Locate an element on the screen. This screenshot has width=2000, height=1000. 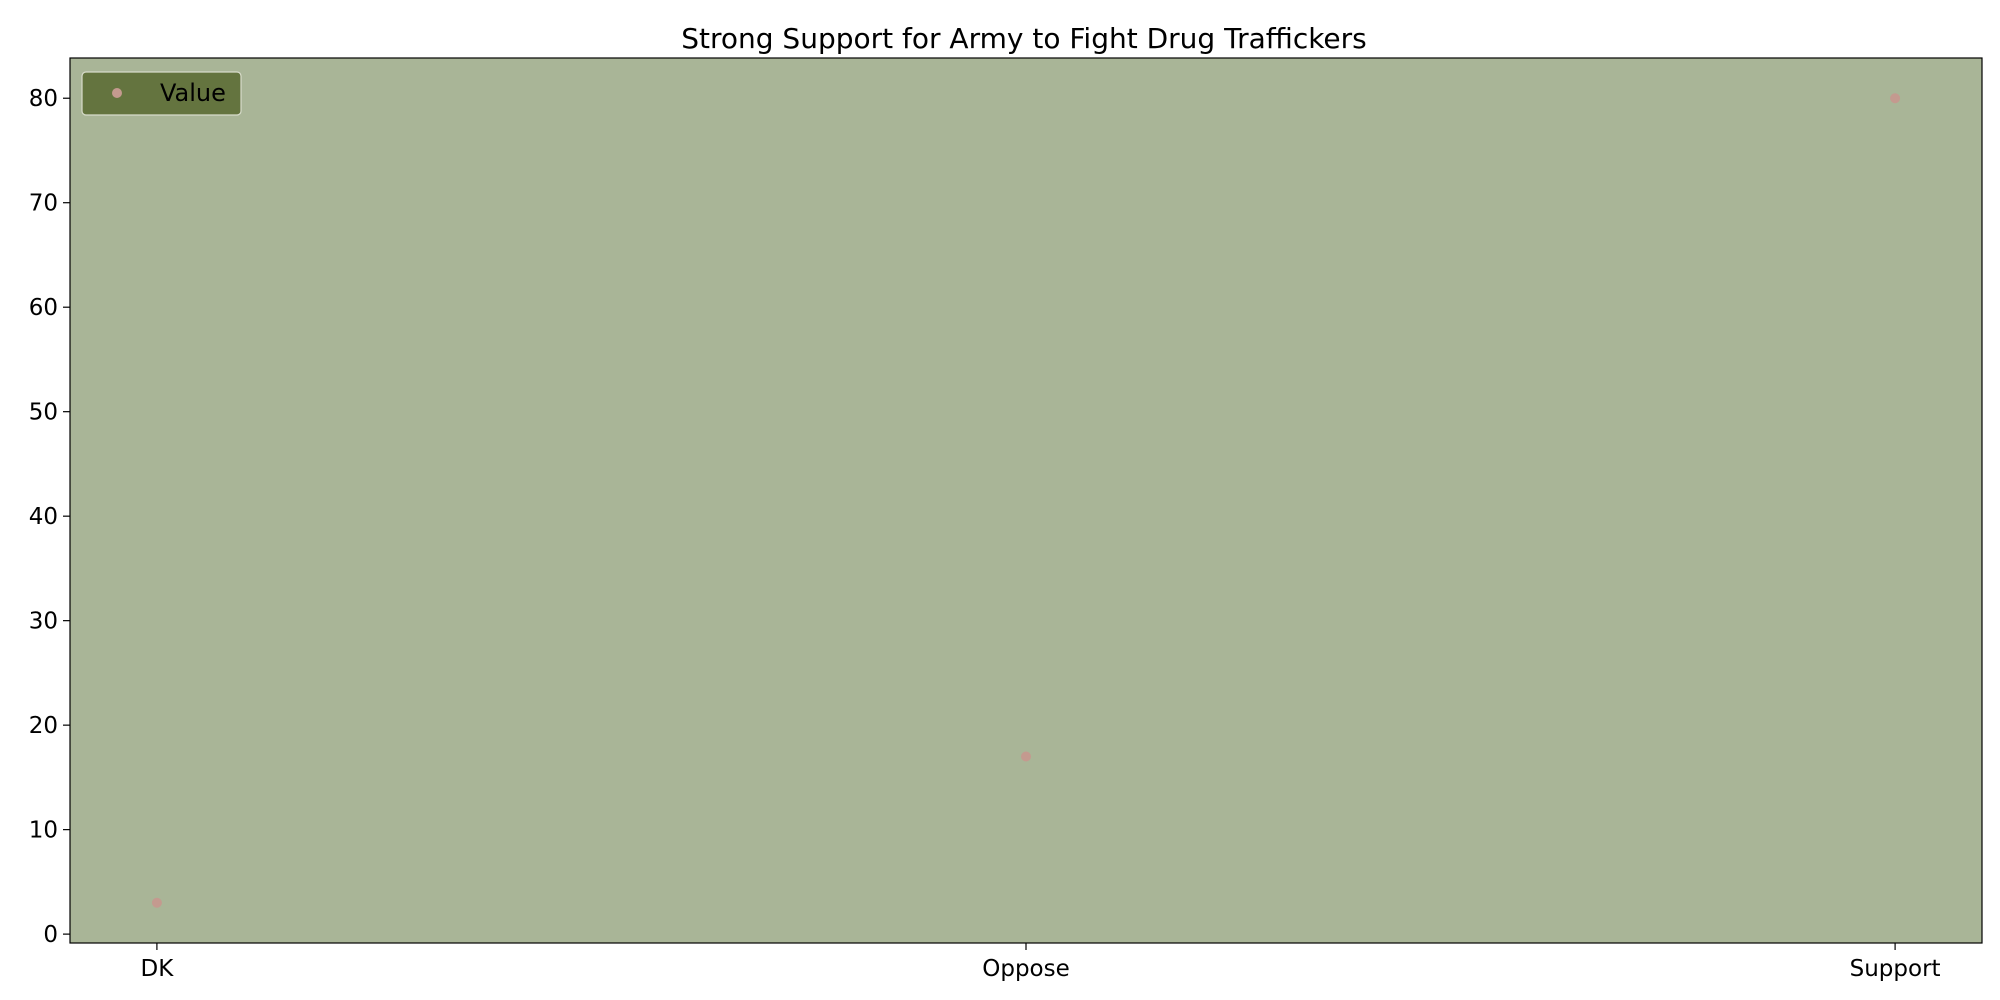
y-tick-label: 60 is located at coordinates (43, 308).